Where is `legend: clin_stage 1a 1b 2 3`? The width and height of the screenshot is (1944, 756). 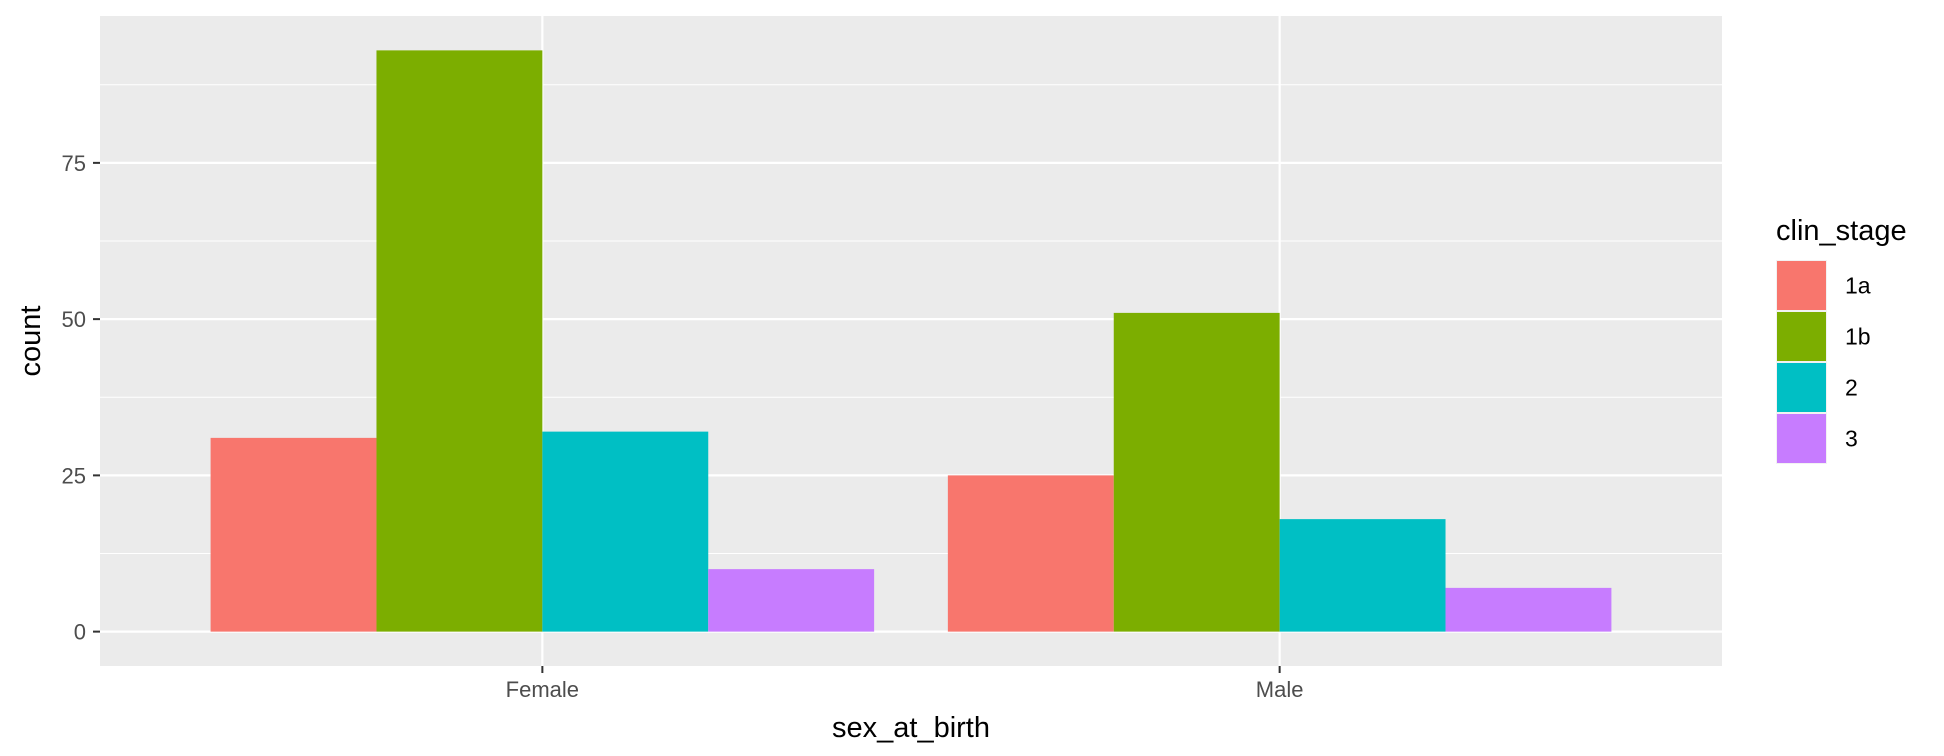 legend: clin_stage 1a 1b 2 3 is located at coordinates (1841, 339).